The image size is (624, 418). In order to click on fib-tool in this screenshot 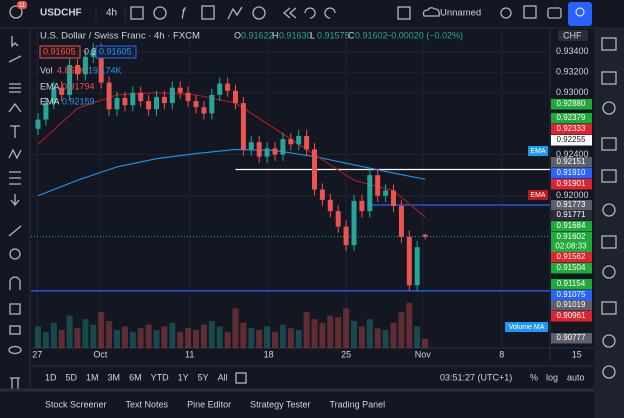, I will do `click(15, 88)`.